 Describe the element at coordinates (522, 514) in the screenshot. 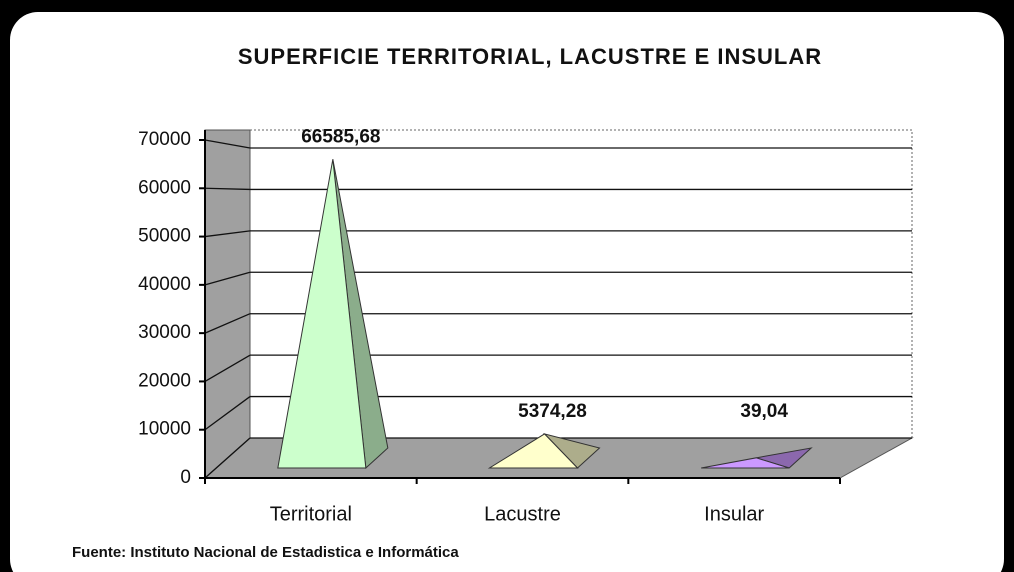

I see `x-tick-label: Lacustre` at that location.